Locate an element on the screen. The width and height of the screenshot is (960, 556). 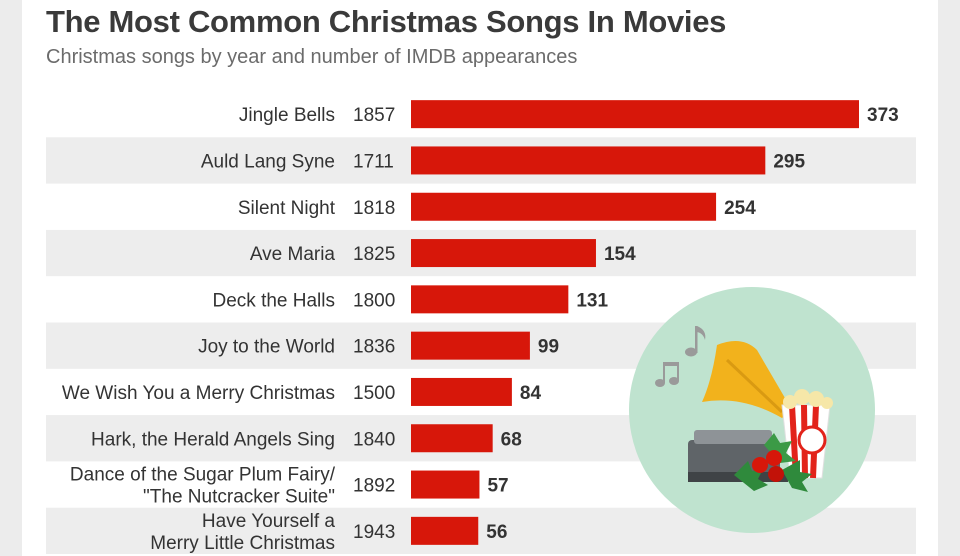
category-label: We Wish You a Merry Christmas is located at coordinates (198, 393).